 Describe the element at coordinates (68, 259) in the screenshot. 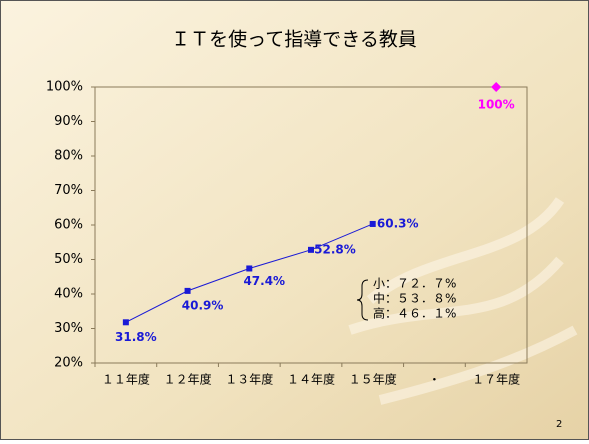

I see `y-tick-label: 50%` at that location.